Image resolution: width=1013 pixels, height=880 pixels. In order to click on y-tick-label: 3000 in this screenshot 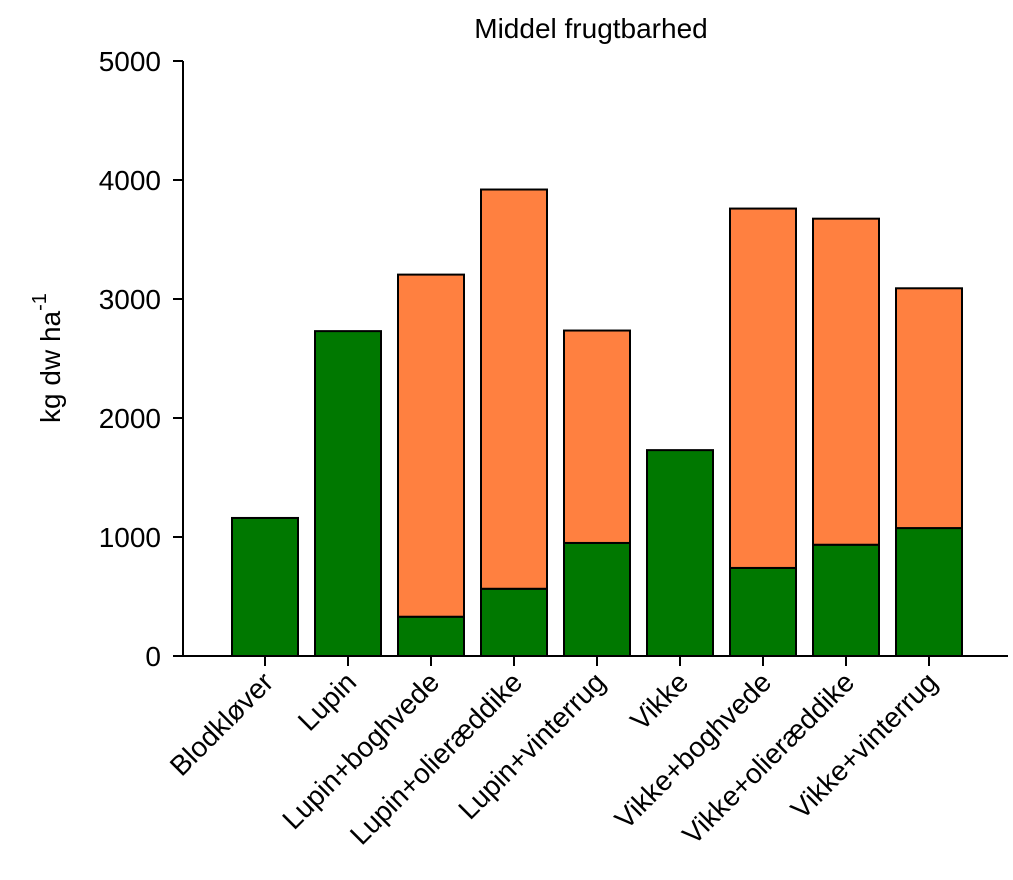, I will do `click(130, 299)`.